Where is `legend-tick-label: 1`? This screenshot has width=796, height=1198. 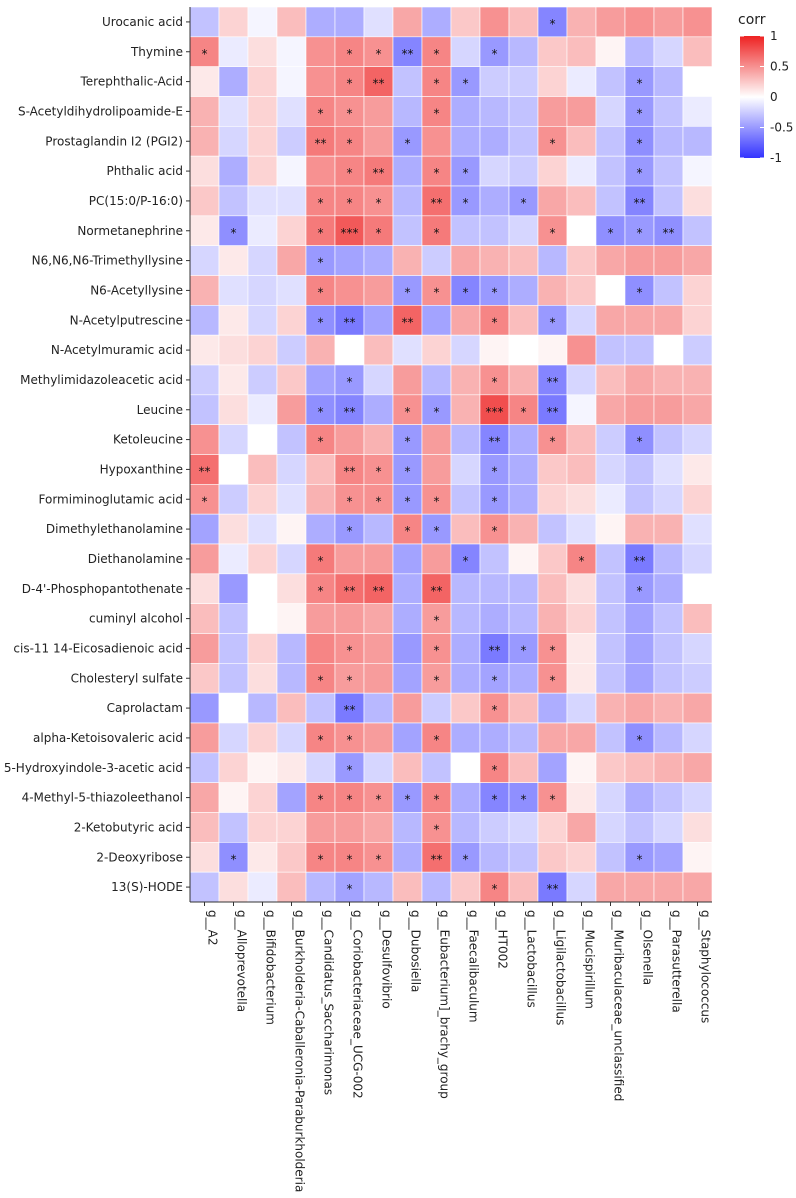
legend-tick-label: 1 is located at coordinates (774, 36).